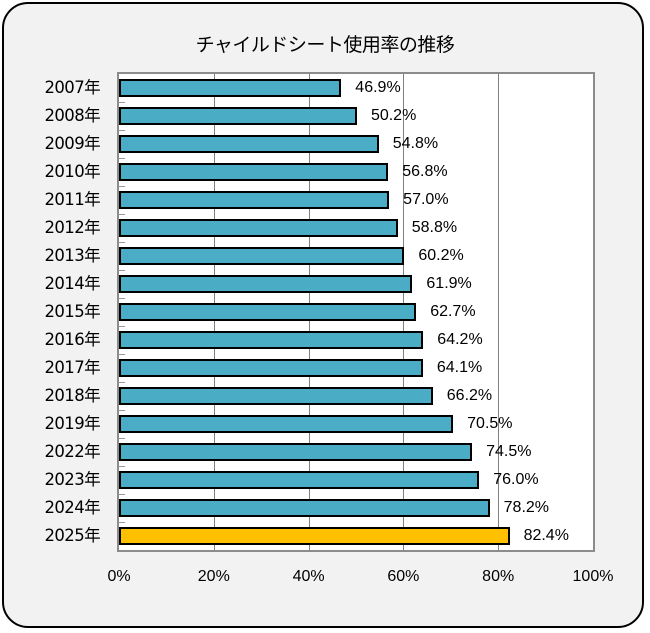  Describe the element at coordinates (490, 423) in the screenshot. I see `bar-value-label: 70.5%` at that location.